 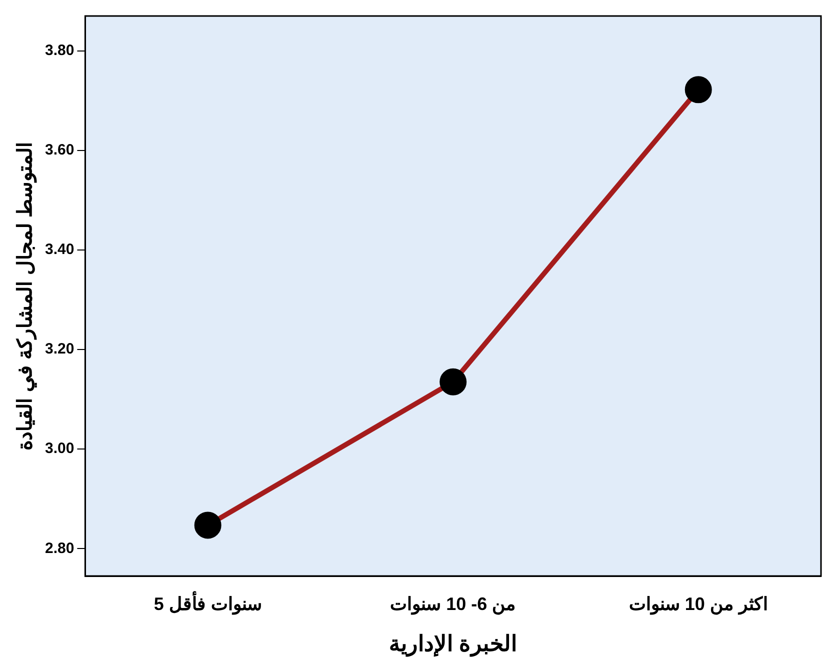 I want to click on y-tick-label: 3.40, so click(x=59, y=249).